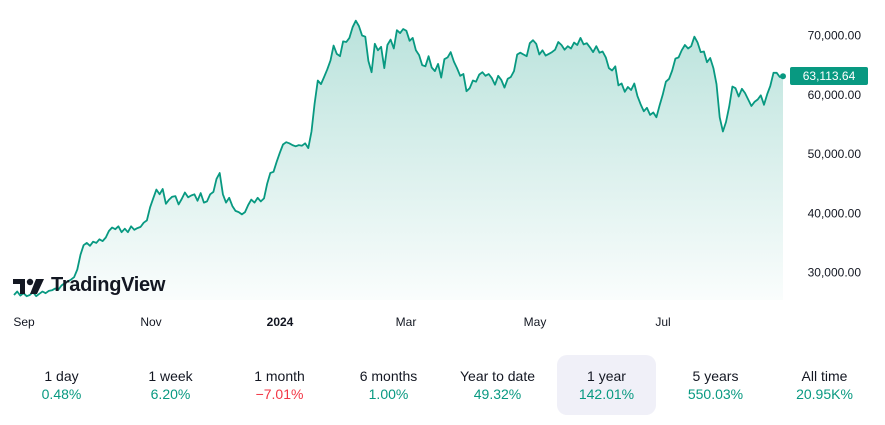  I want to click on tradingview-logo: TradingView, so click(88, 285).